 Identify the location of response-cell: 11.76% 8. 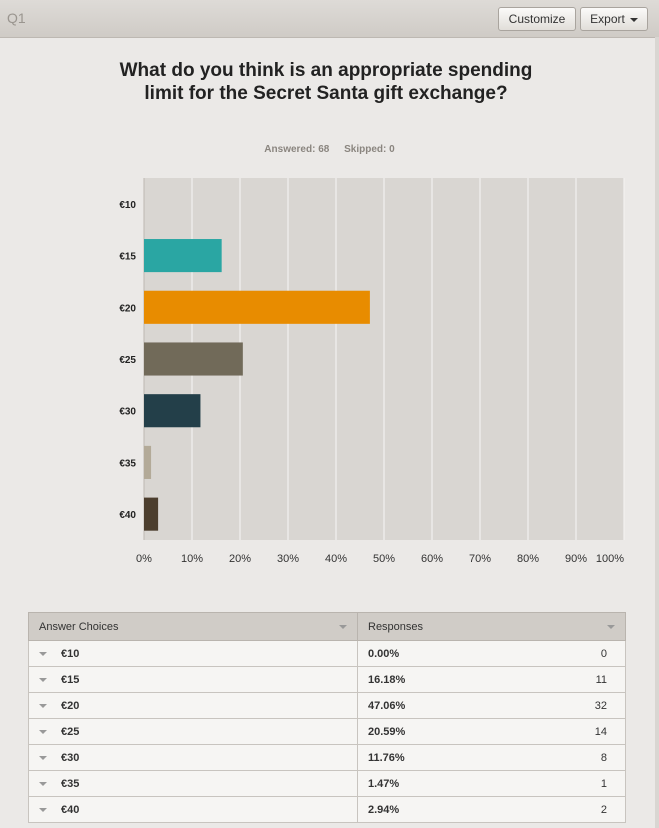
(491, 757).